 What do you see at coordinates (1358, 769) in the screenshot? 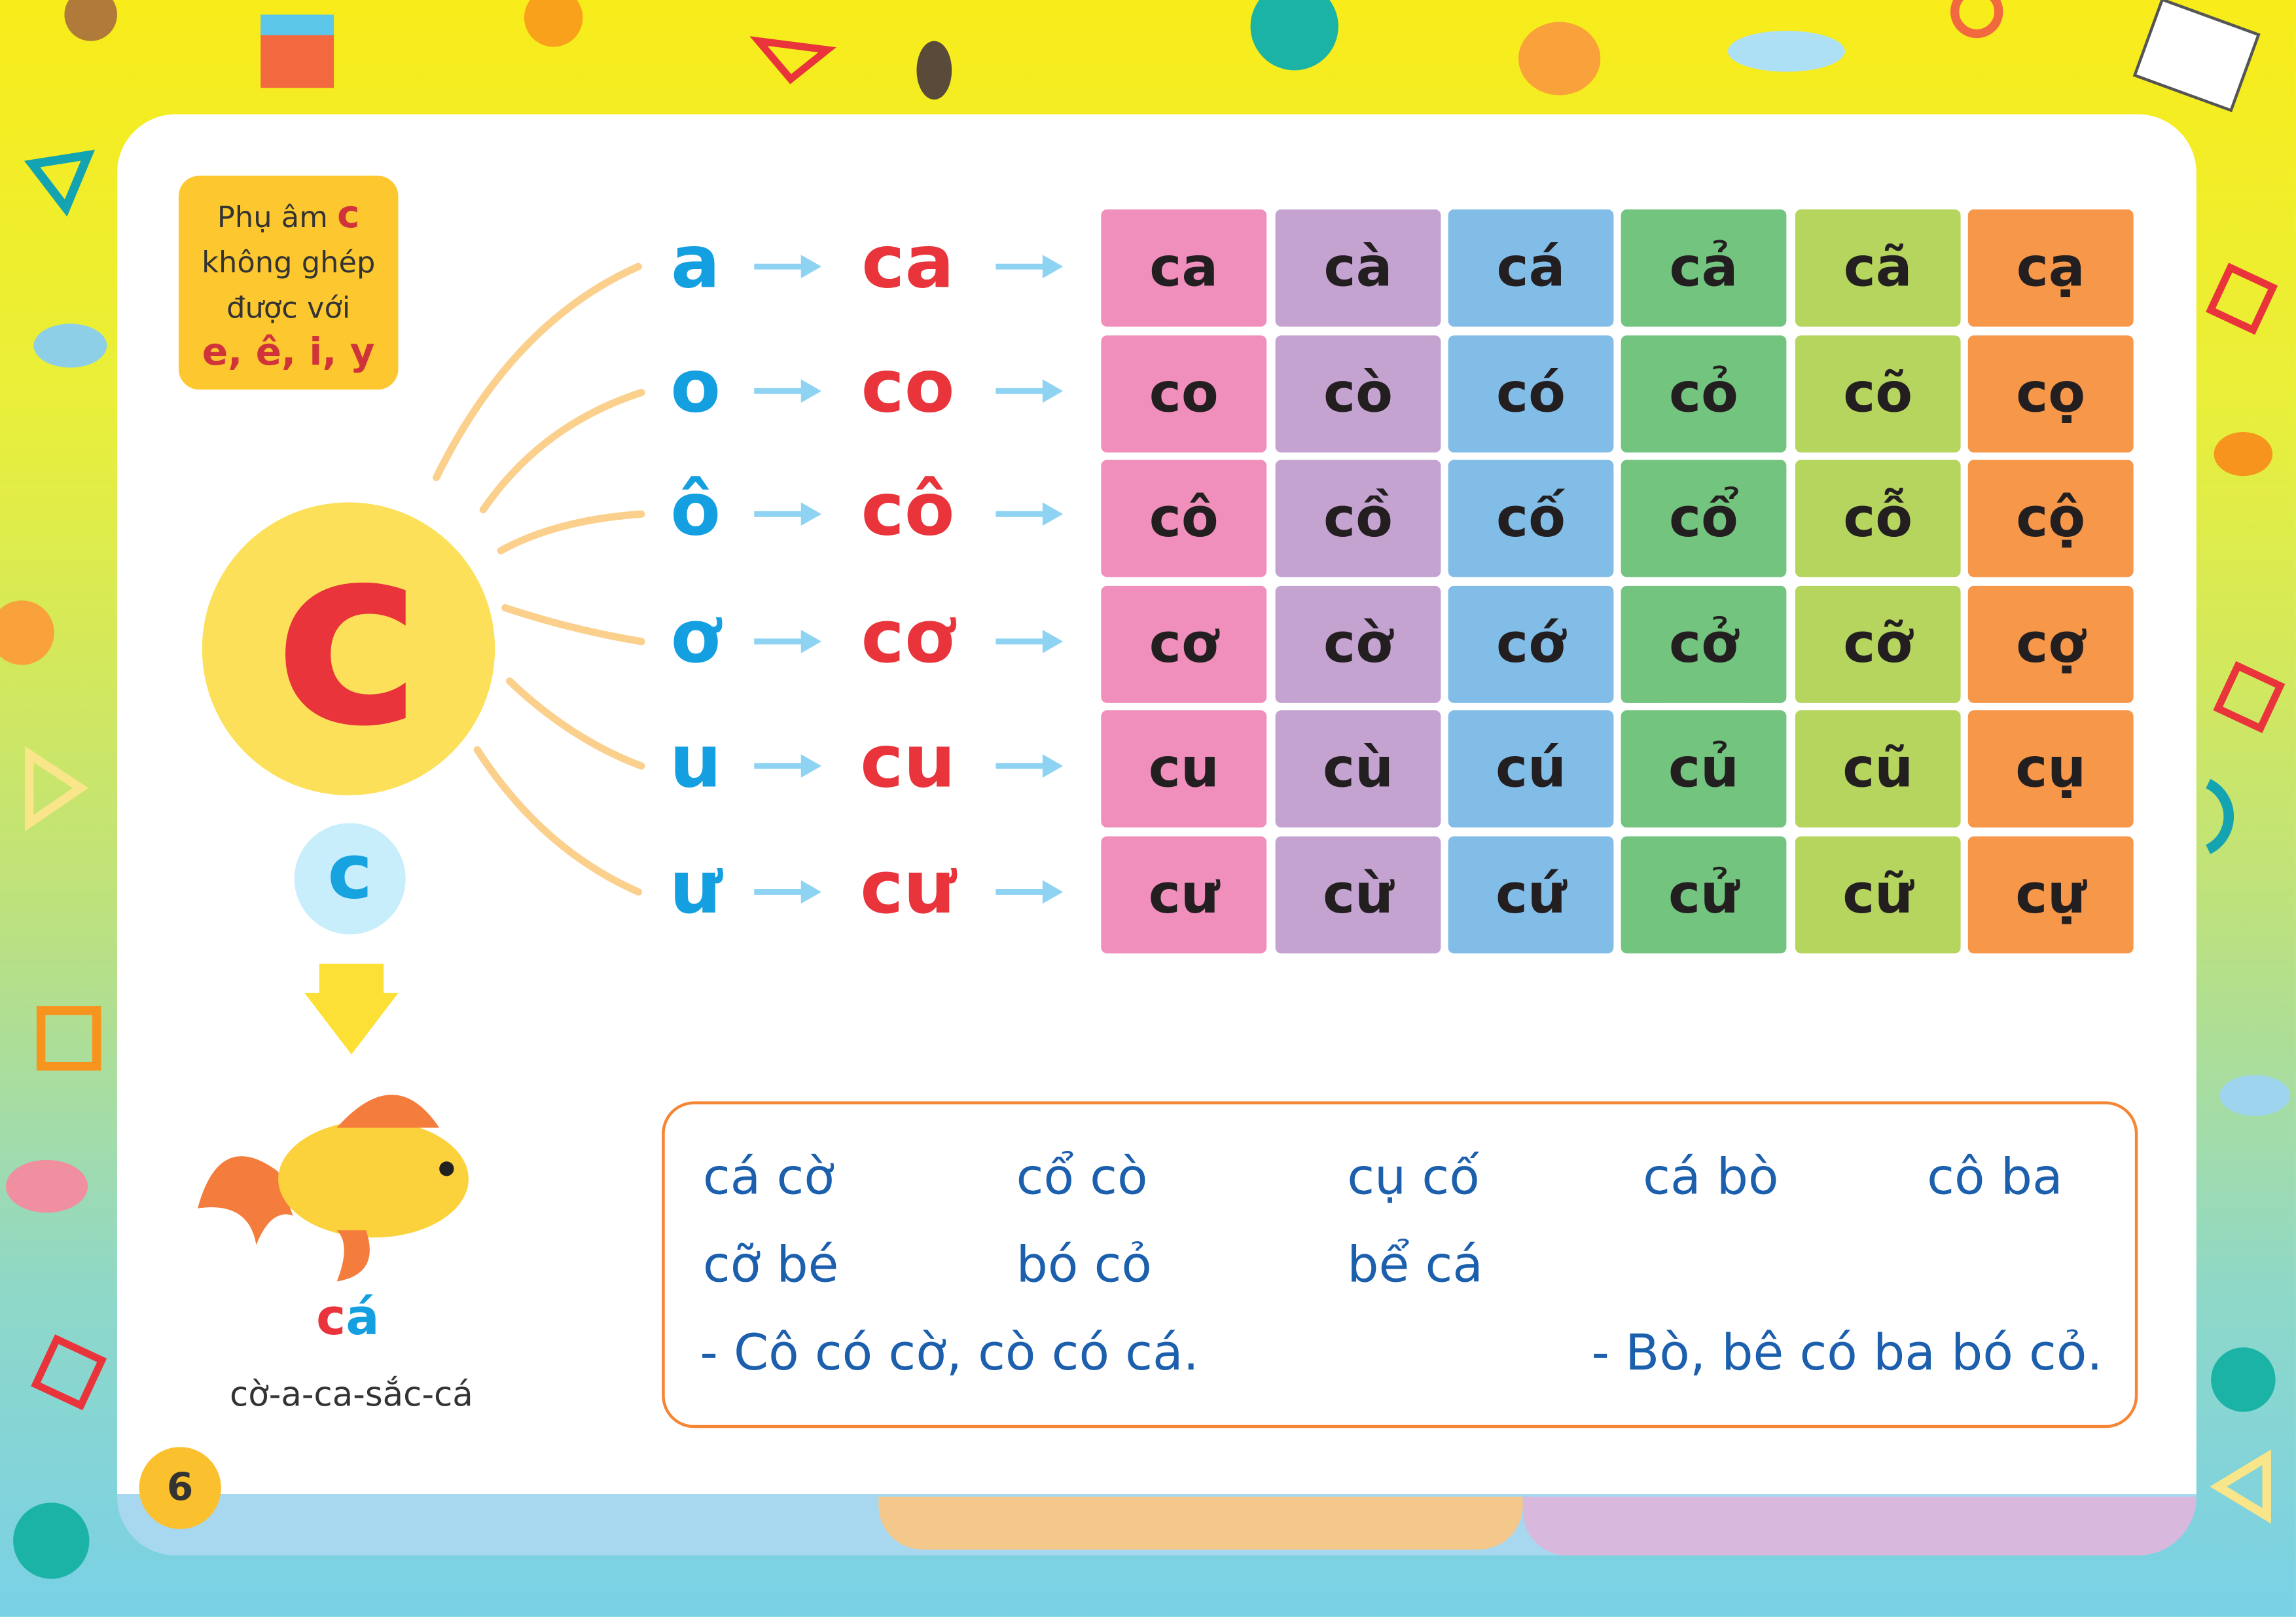
I see `tone-cell: cù` at bounding box center [1358, 769].